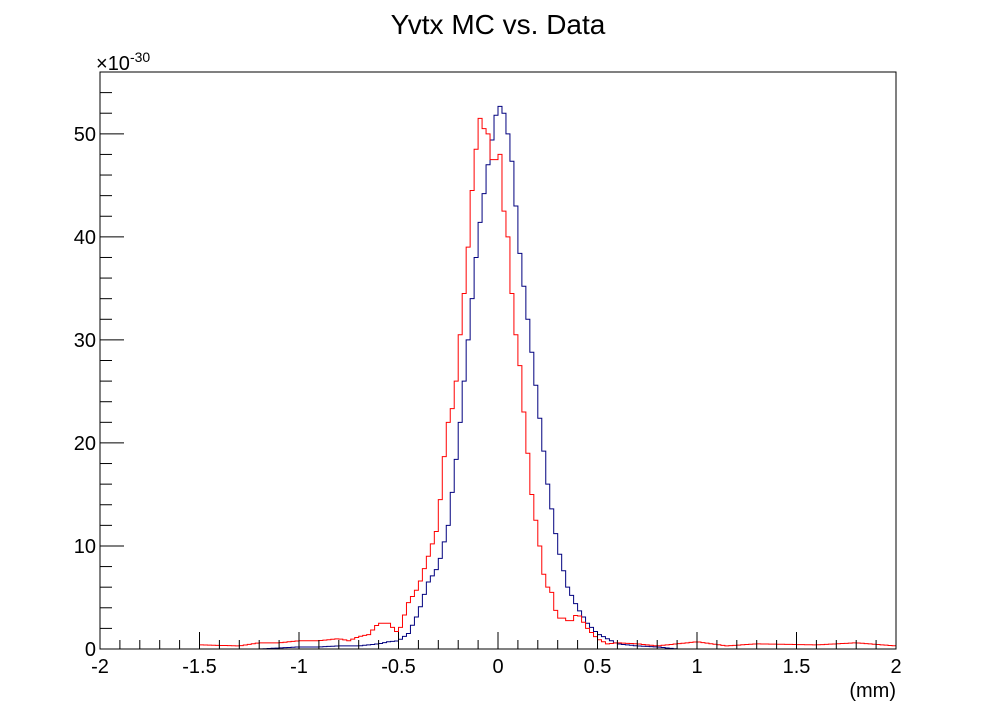 The height and width of the screenshot is (722, 996). What do you see at coordinates (598, 667) in the screenshot?
I see `x-tick-label: 0.5` at bounding box center [598, 667].